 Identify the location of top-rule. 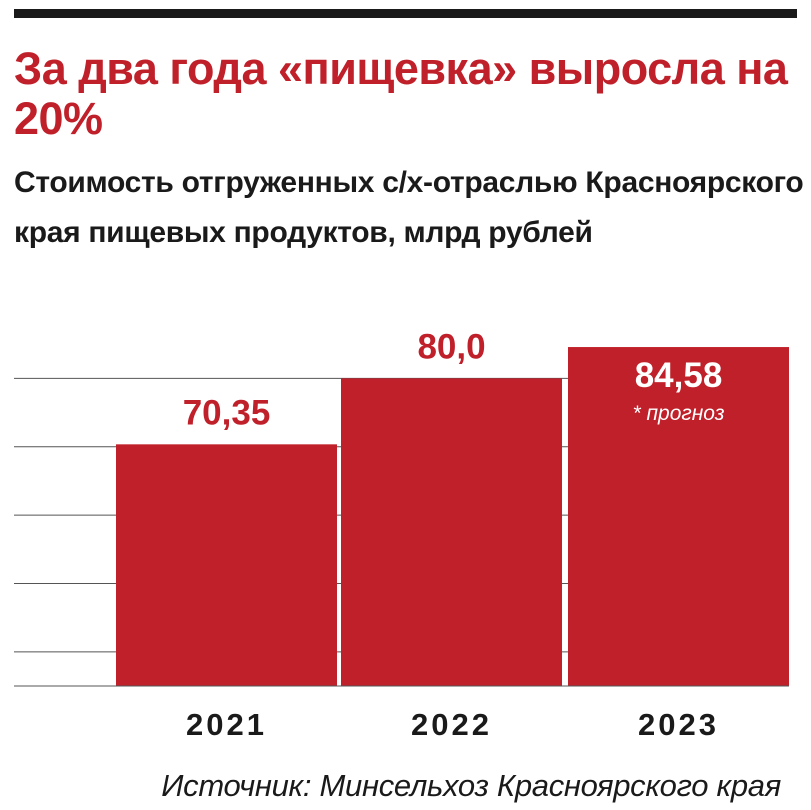
(405, 13).